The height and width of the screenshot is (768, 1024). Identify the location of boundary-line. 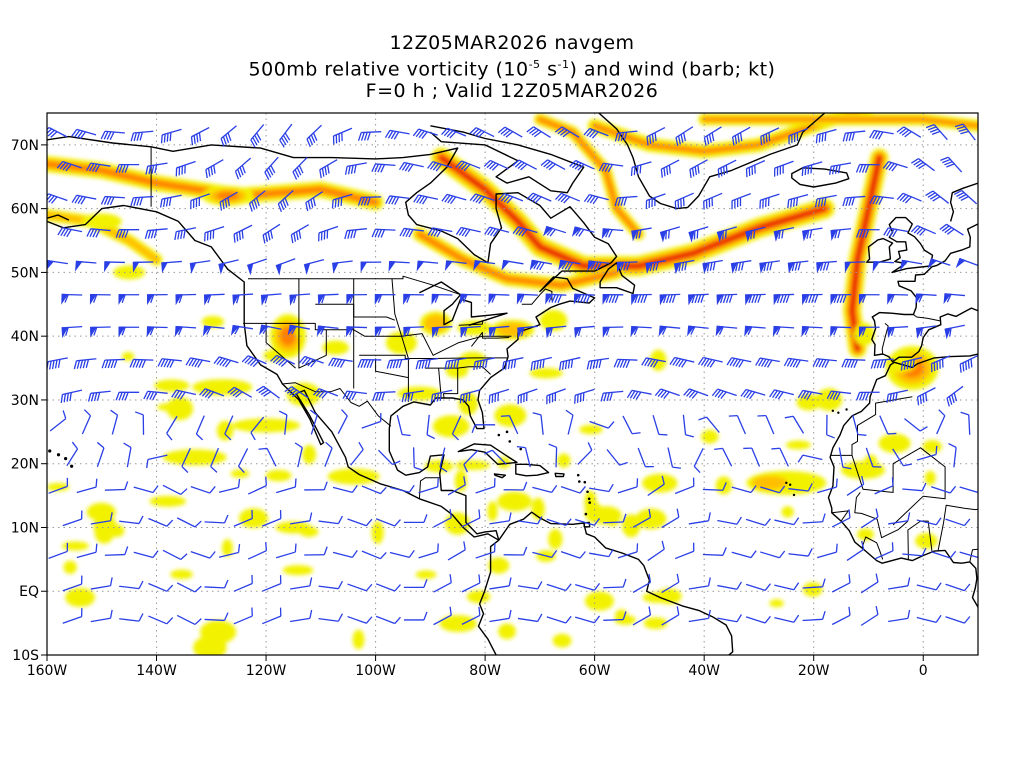
(354, 285).